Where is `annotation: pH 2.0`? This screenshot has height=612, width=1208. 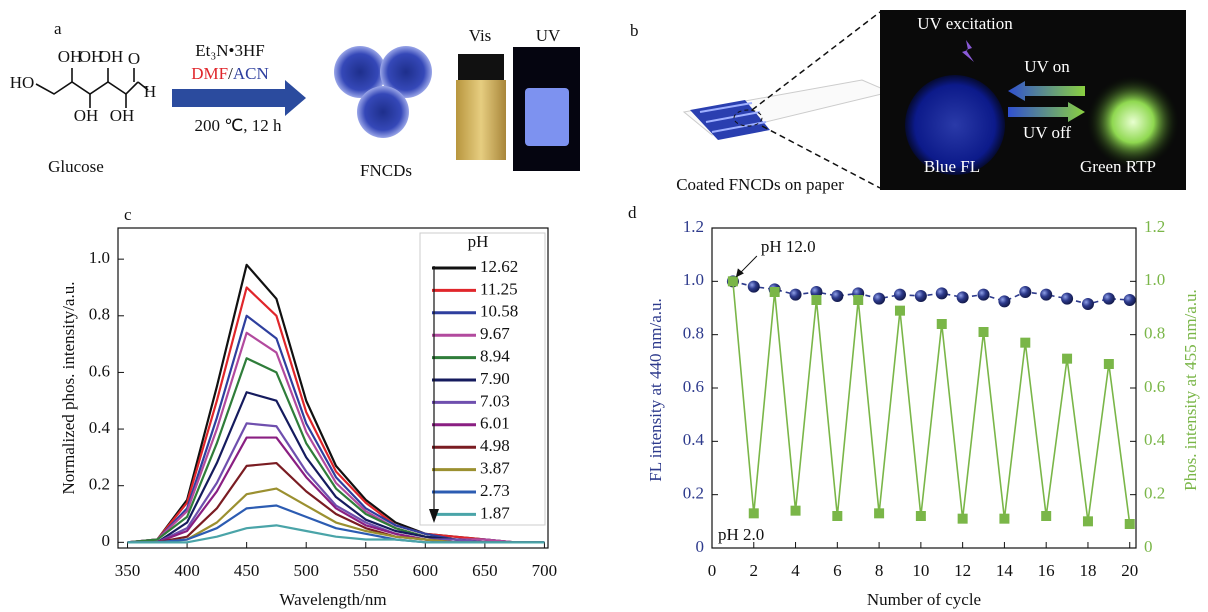
annotation: pH 2.0 is located at coordinates (741, 534).